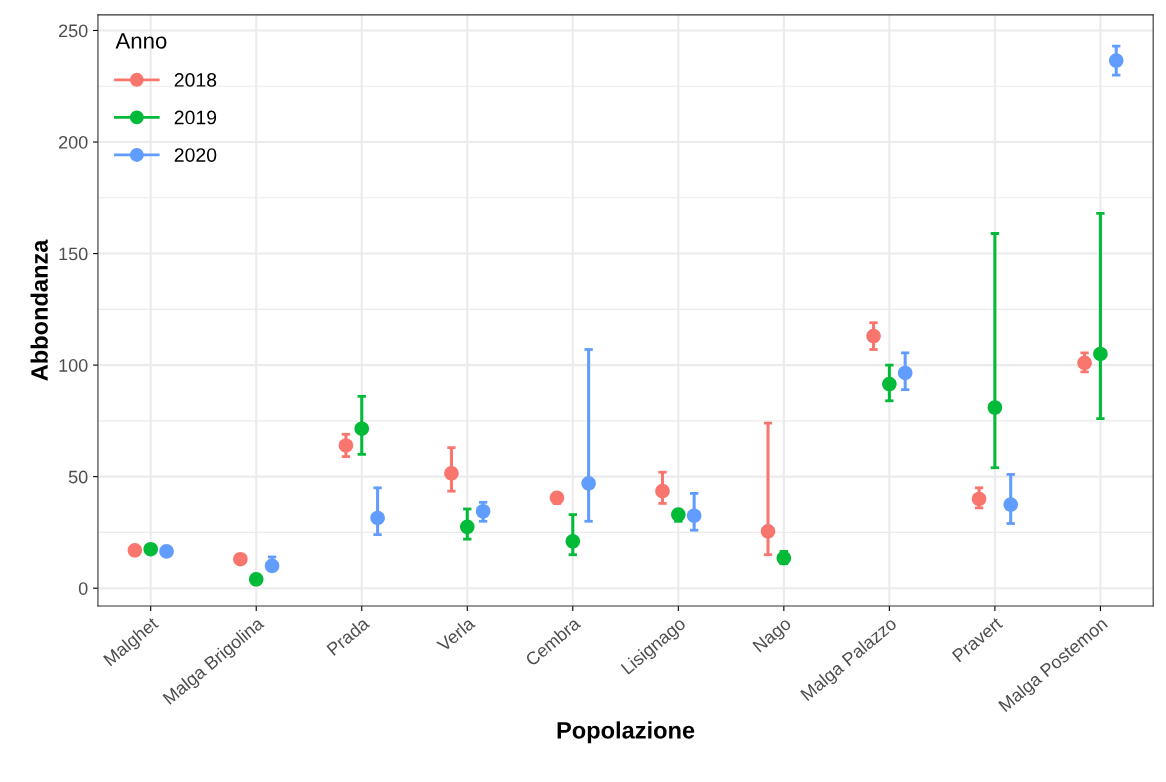  What do you see at coordinates (195, 155) in the screenshot?
I see `legend-label: 2020` at bounding box center [195, 155].